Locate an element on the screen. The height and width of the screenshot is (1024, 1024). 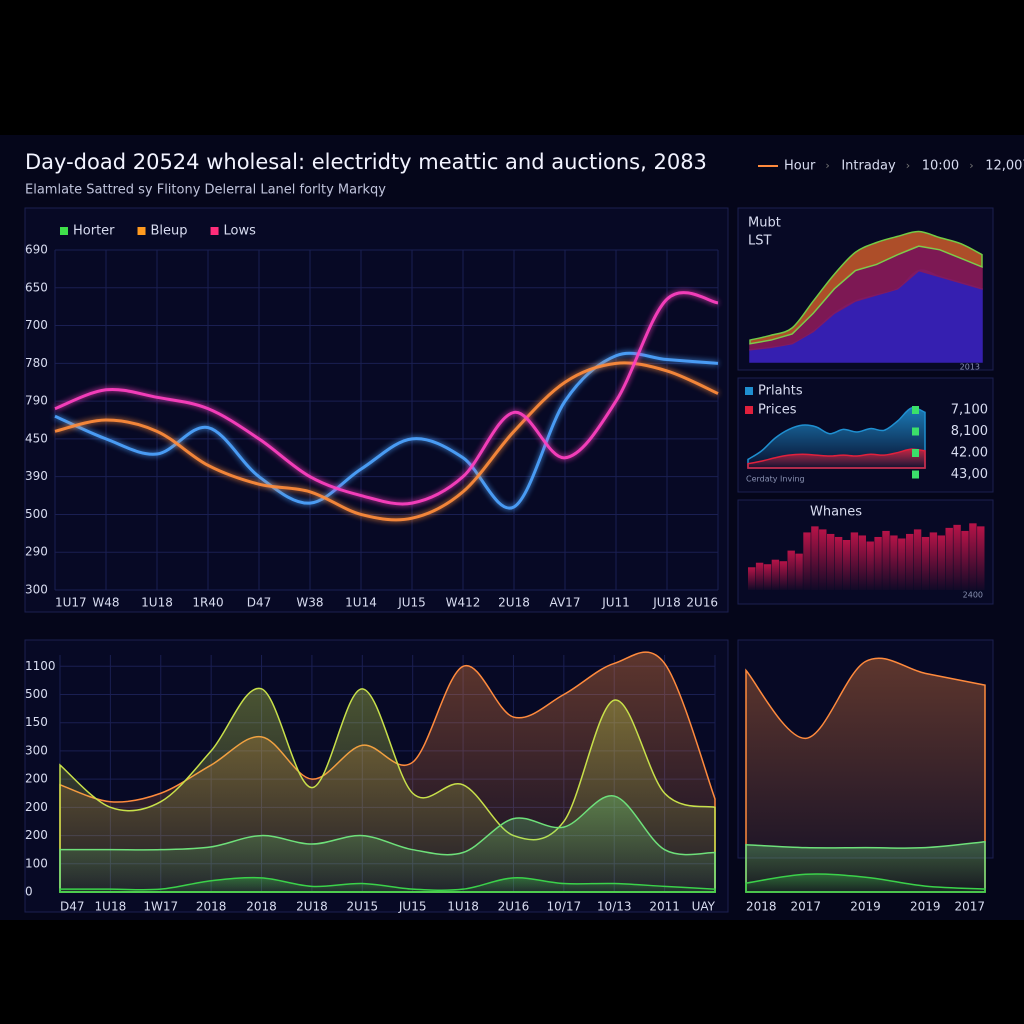
y-tick-label: 780 is located at coordinates (36, 363).